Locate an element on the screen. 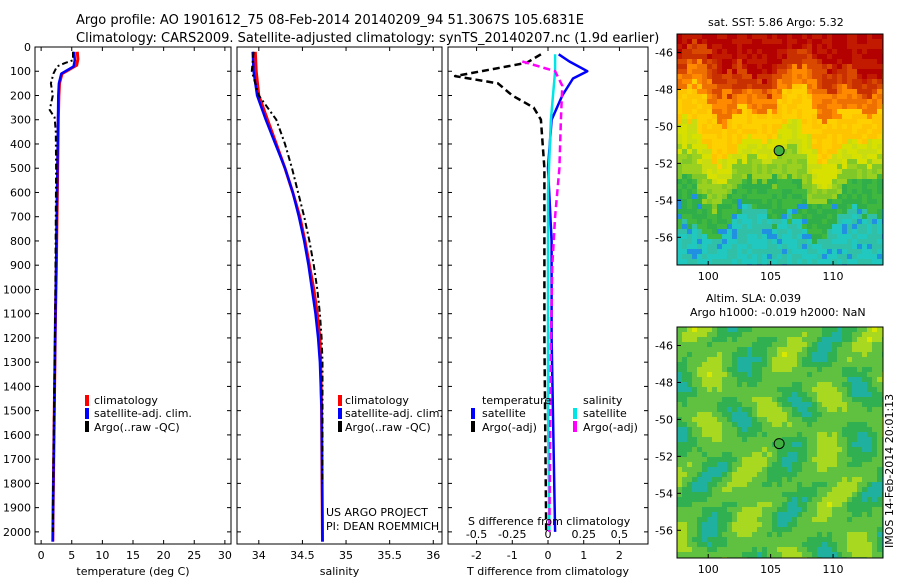 Image resolution: width=900 pixels, height=584 pixels. map-y-tick-label: -54 is located at coordinates (664, 200).